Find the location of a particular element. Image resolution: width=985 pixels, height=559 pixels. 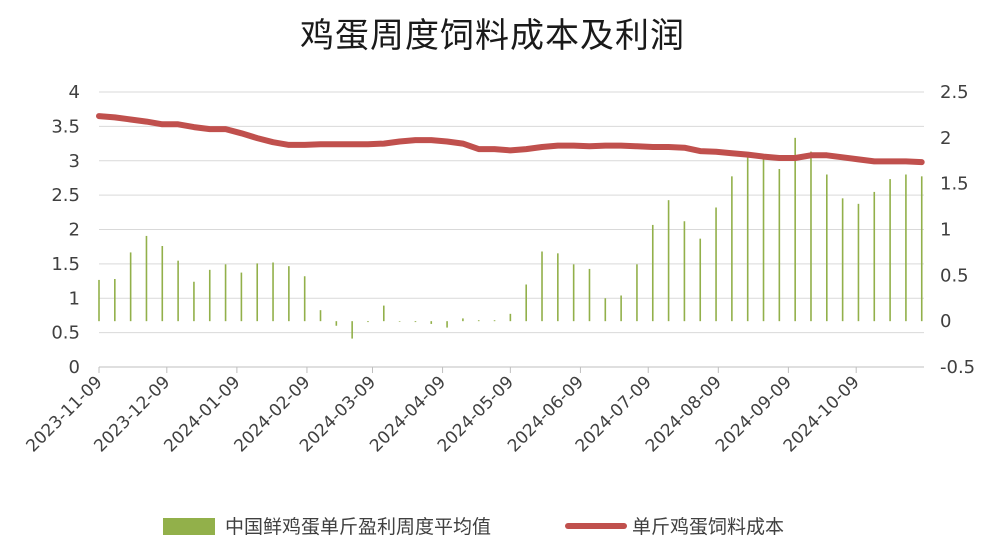

left-tick-label: 4 is located at coordinates (74, 92).